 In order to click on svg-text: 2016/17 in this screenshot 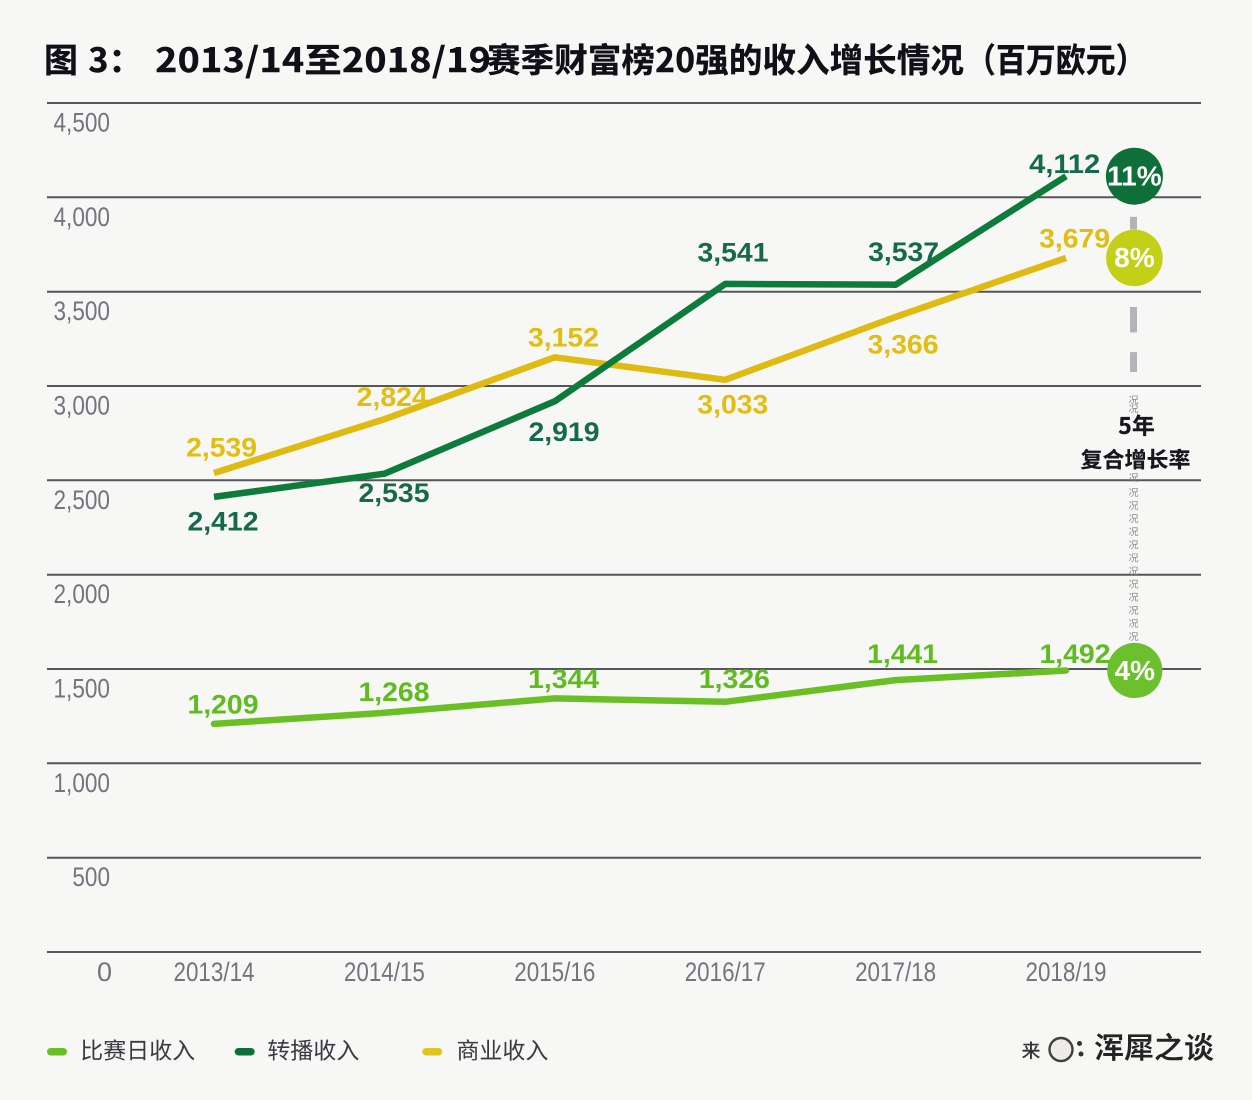, I will do `click(725, 972)`.